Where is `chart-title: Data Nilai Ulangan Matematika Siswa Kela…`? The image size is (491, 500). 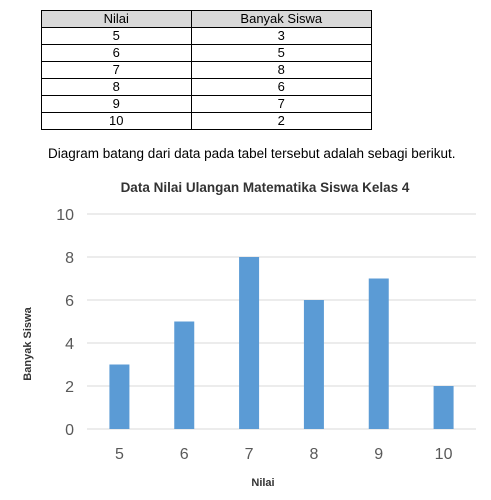
chart-title: Data Nilai Ulangan Matematika Siswa Kela… is located at coordinates (265, 187).